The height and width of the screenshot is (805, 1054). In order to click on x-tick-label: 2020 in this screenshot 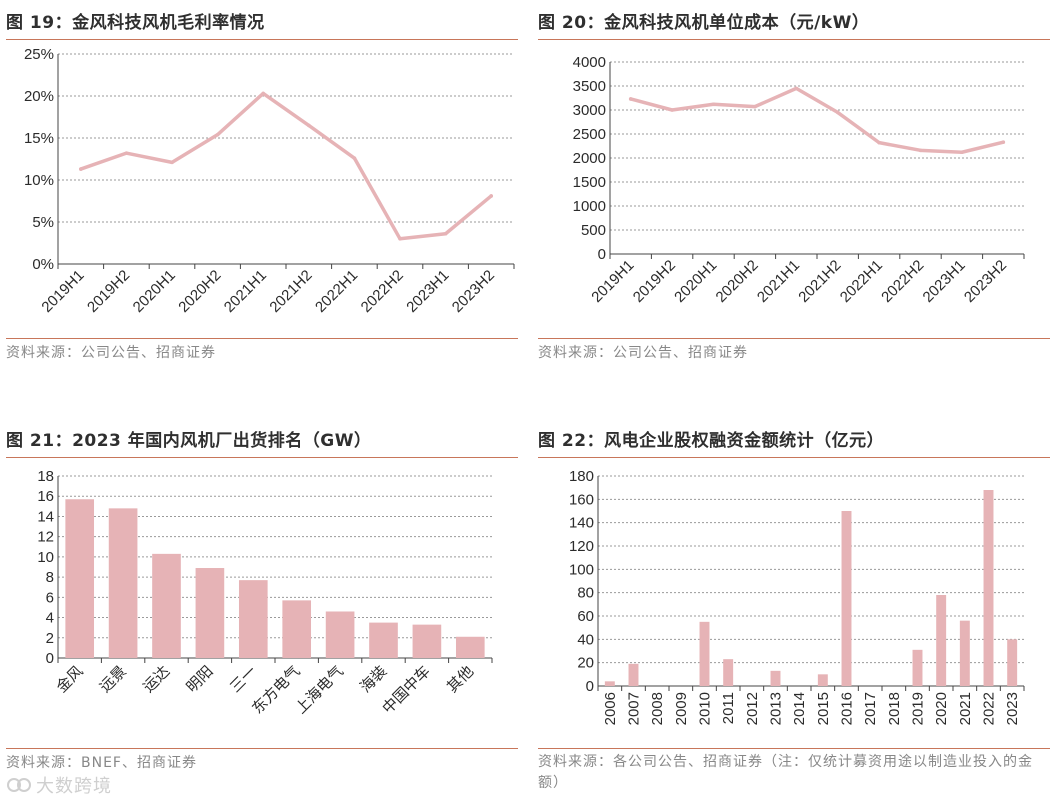, I will do `click(941, 708)`.